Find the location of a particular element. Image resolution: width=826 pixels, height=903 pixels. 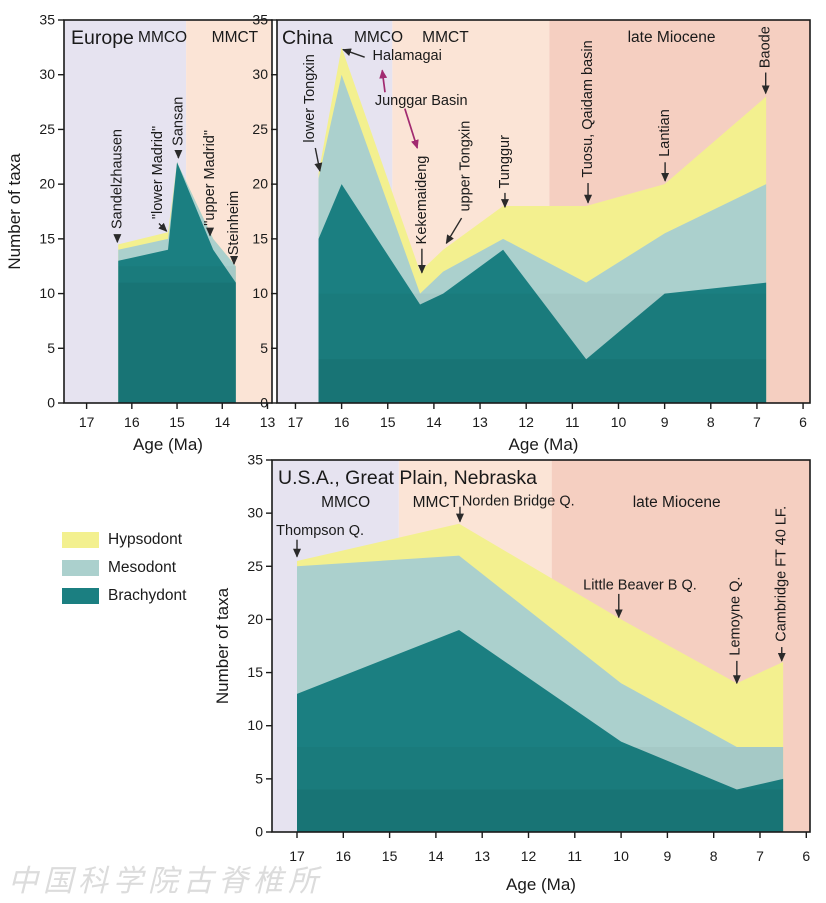

legend-item-mesodont: Mesodont is located at coordinates (124, 567).